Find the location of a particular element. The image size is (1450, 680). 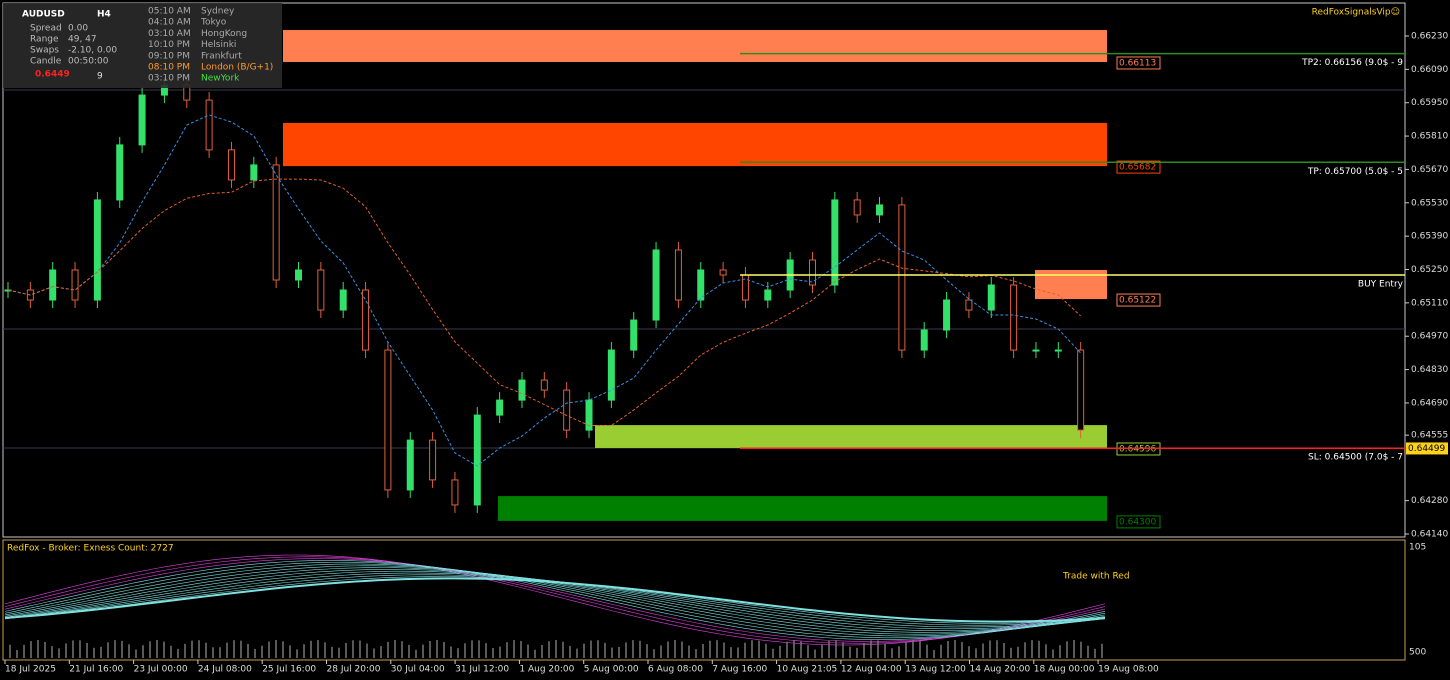

tick-label: 0.64140 is located at coordinates (1429, 535).